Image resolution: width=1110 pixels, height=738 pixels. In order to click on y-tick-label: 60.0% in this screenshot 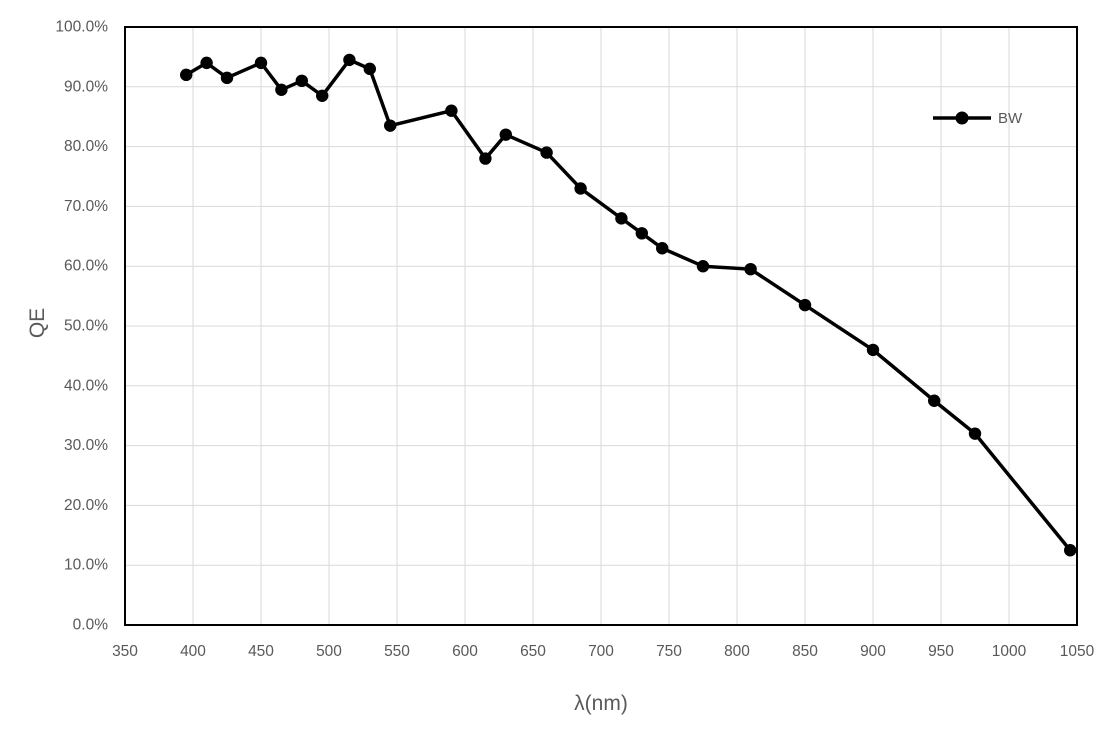, I will do `click(86, 266)`.